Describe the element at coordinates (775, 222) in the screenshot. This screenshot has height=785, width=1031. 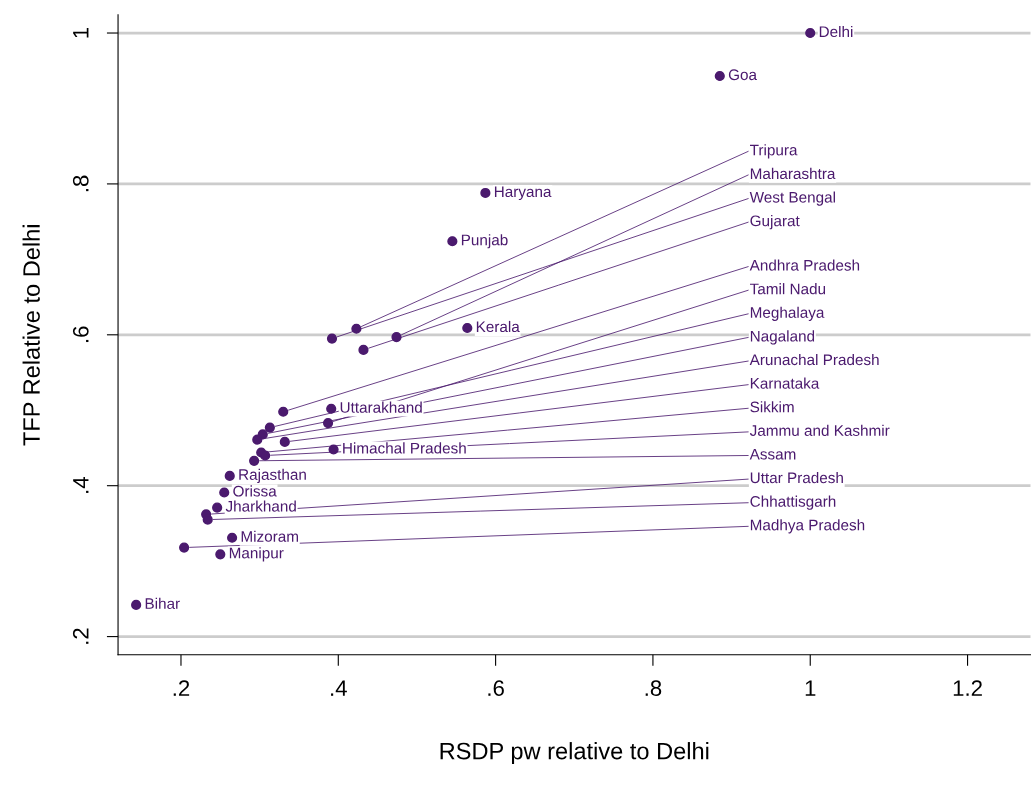
I see `annotation: Gujarat` at that location.